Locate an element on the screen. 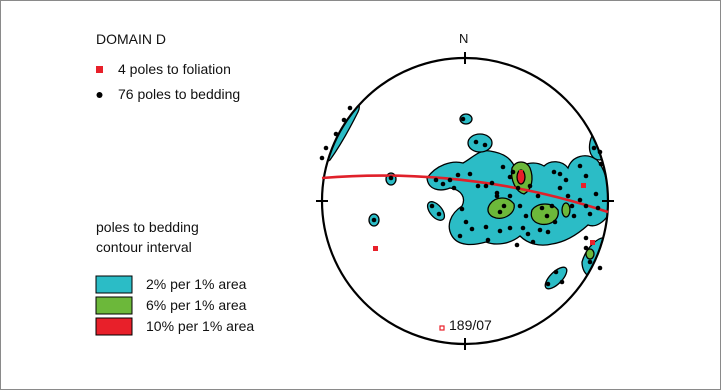 Image resolution: width=721 pixels, height=390 pixels. contour-6pct-e is located at coordinates (590, 254).